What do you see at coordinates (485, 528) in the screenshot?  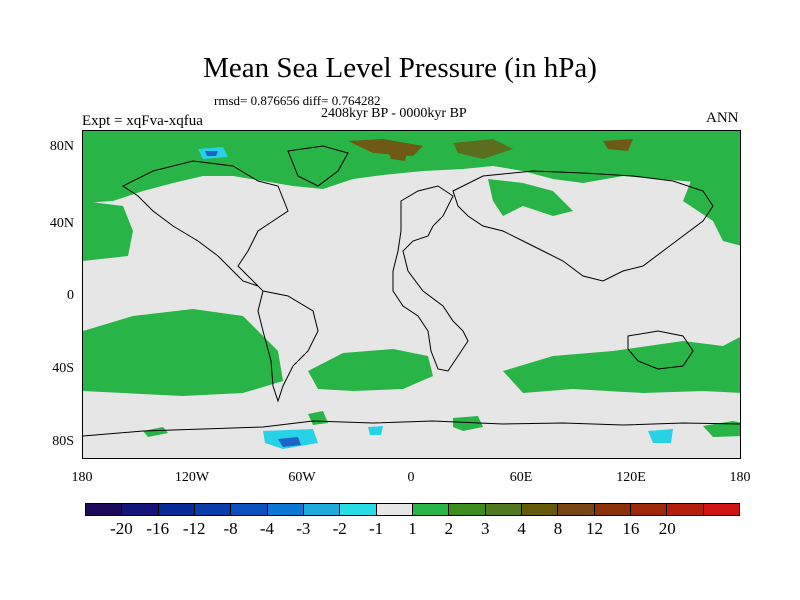 I see `colorbar-label: 3` at bounding box center [485, 528].